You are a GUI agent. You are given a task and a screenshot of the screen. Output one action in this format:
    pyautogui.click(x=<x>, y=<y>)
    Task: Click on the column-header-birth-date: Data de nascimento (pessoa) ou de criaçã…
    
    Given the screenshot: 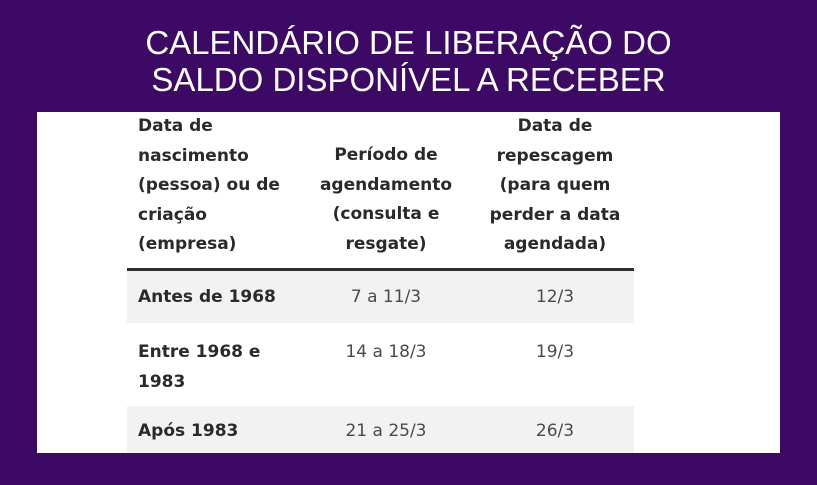 What is the action you would take?
    pyautogui.click(x=218, y=186)
    